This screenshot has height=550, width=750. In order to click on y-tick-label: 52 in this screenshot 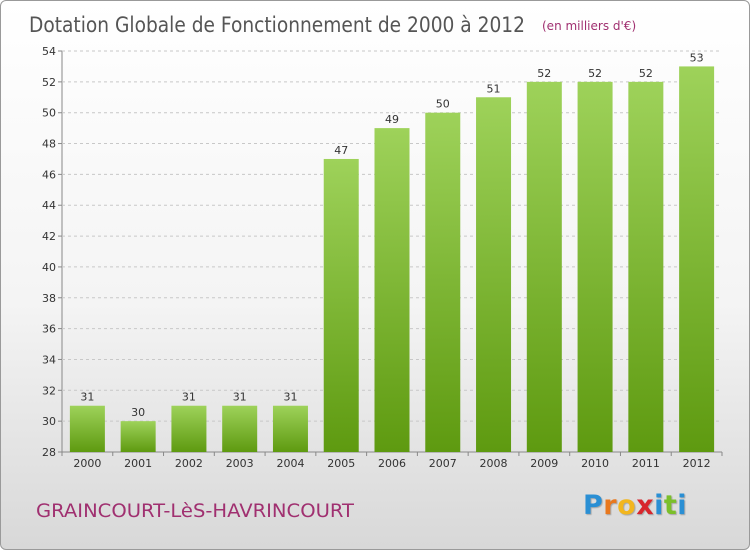, I will do `click(49, 82)`.